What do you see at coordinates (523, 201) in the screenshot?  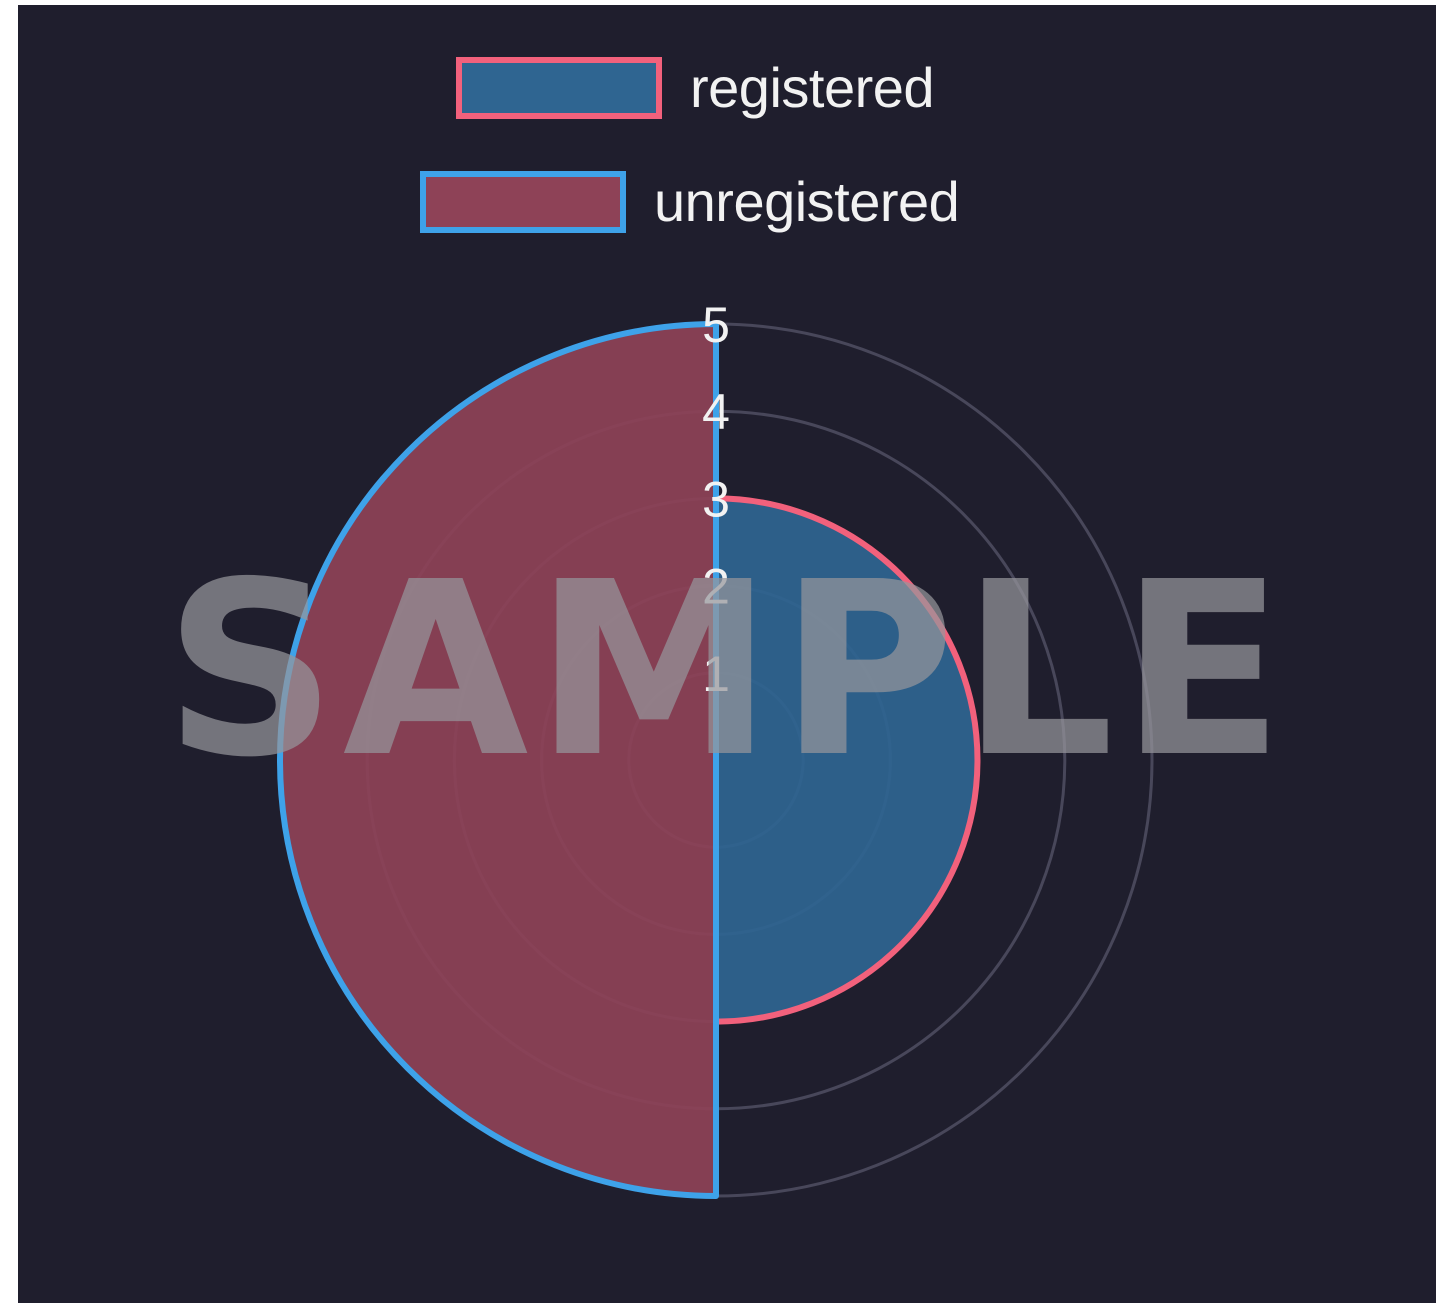 I see `legend-swatch-unregistered` at bounding box center [523, 201].